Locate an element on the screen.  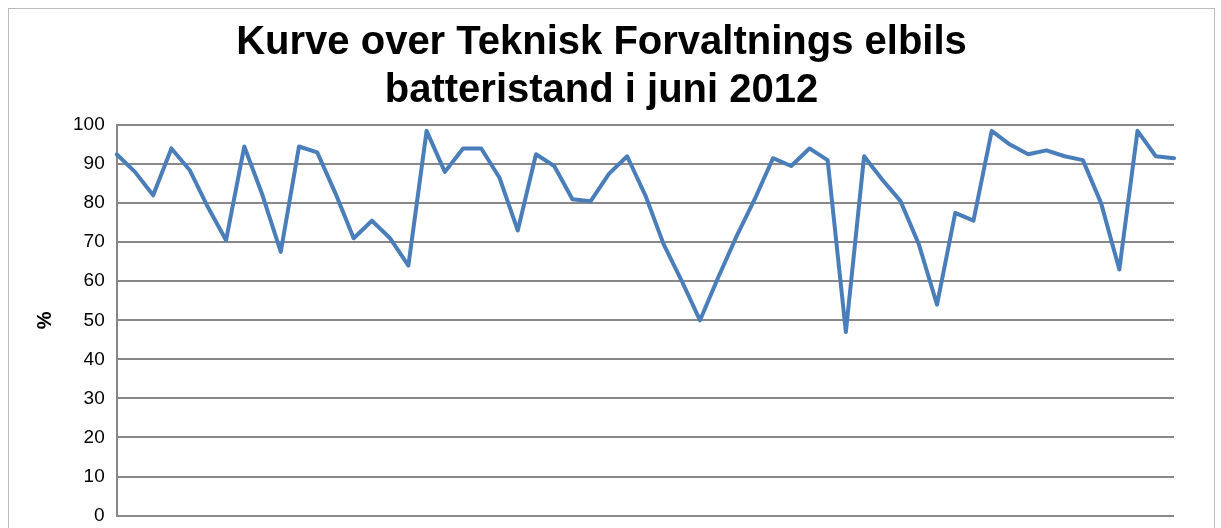
y-tick-label: 80 is located at coordinates (94, 202).